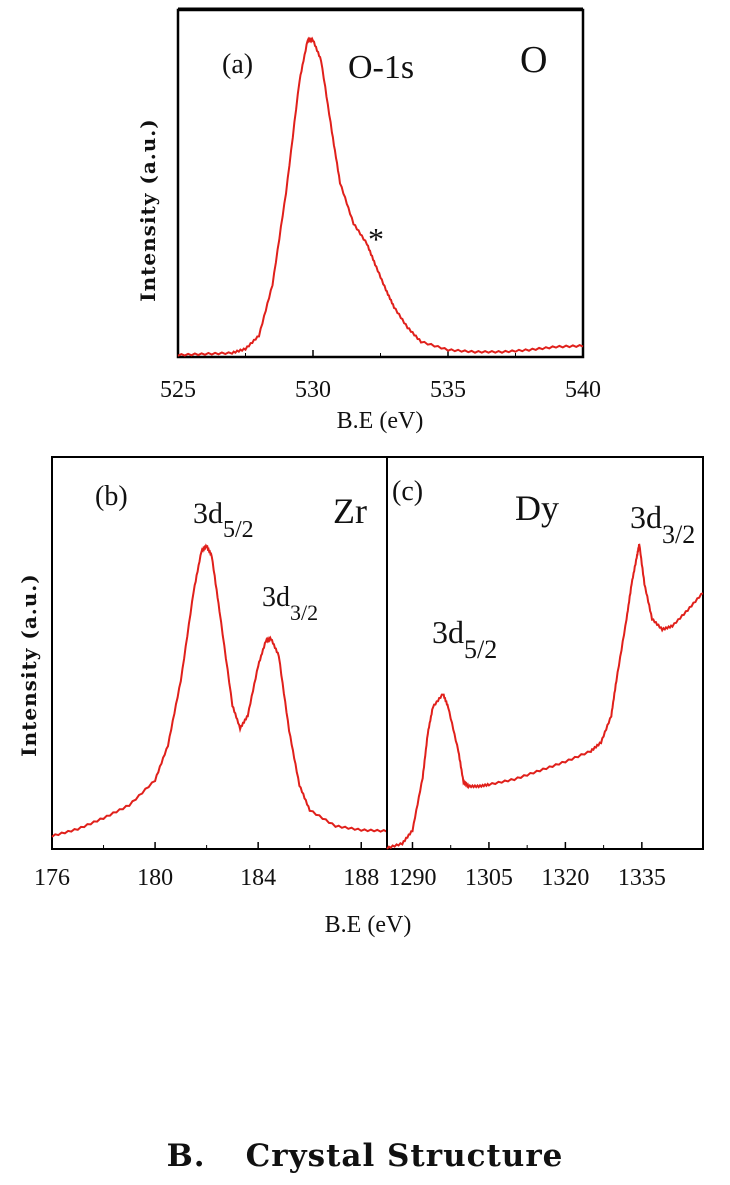  I want to click on panel-b-curve, so click(219, 690).